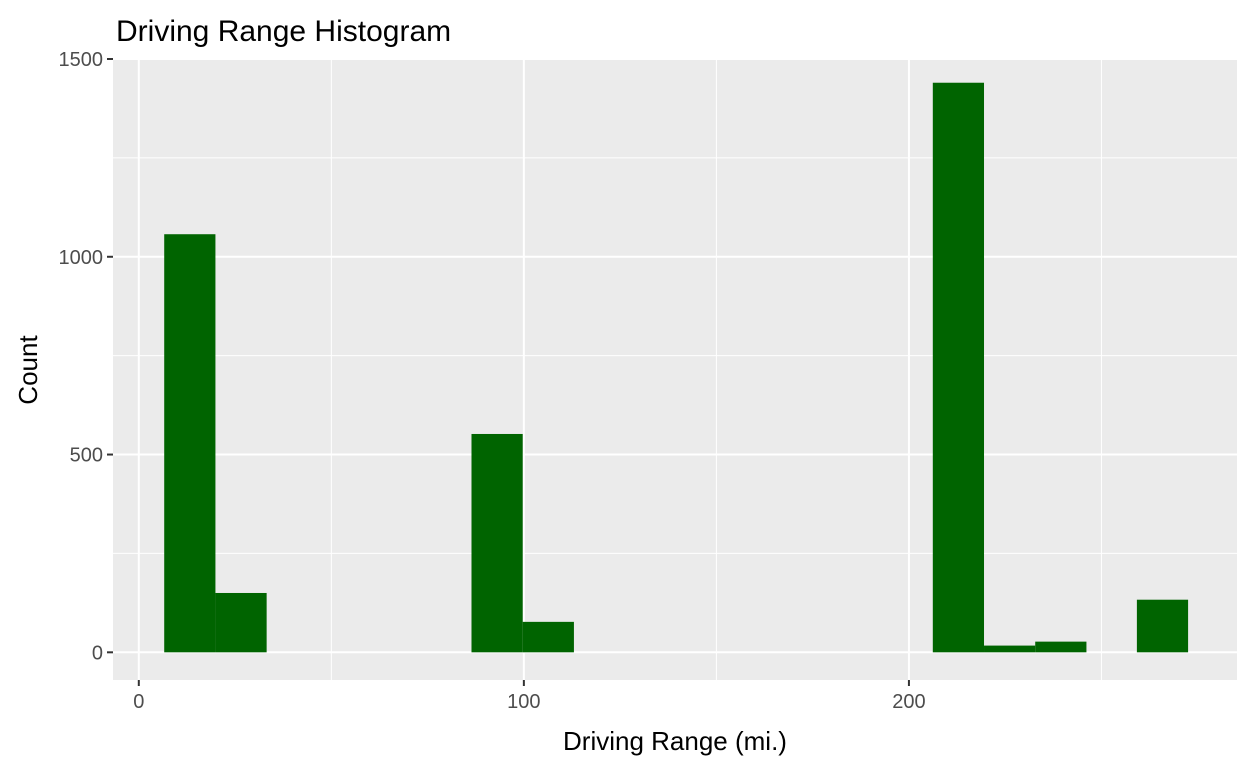  I want to click on y-tick-label: 1500, so click(81, 60).